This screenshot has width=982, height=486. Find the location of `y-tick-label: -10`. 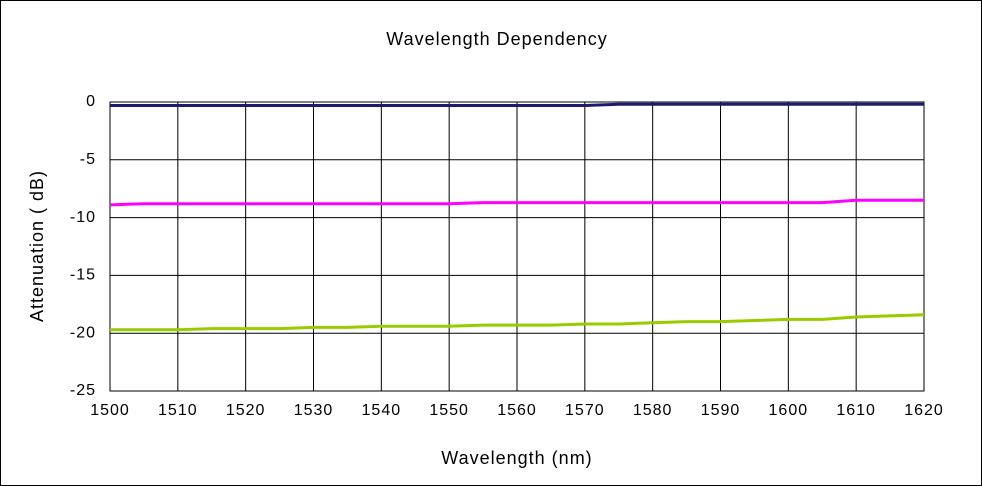

y-tick-label: -10 is located at coordinates (83, 217).